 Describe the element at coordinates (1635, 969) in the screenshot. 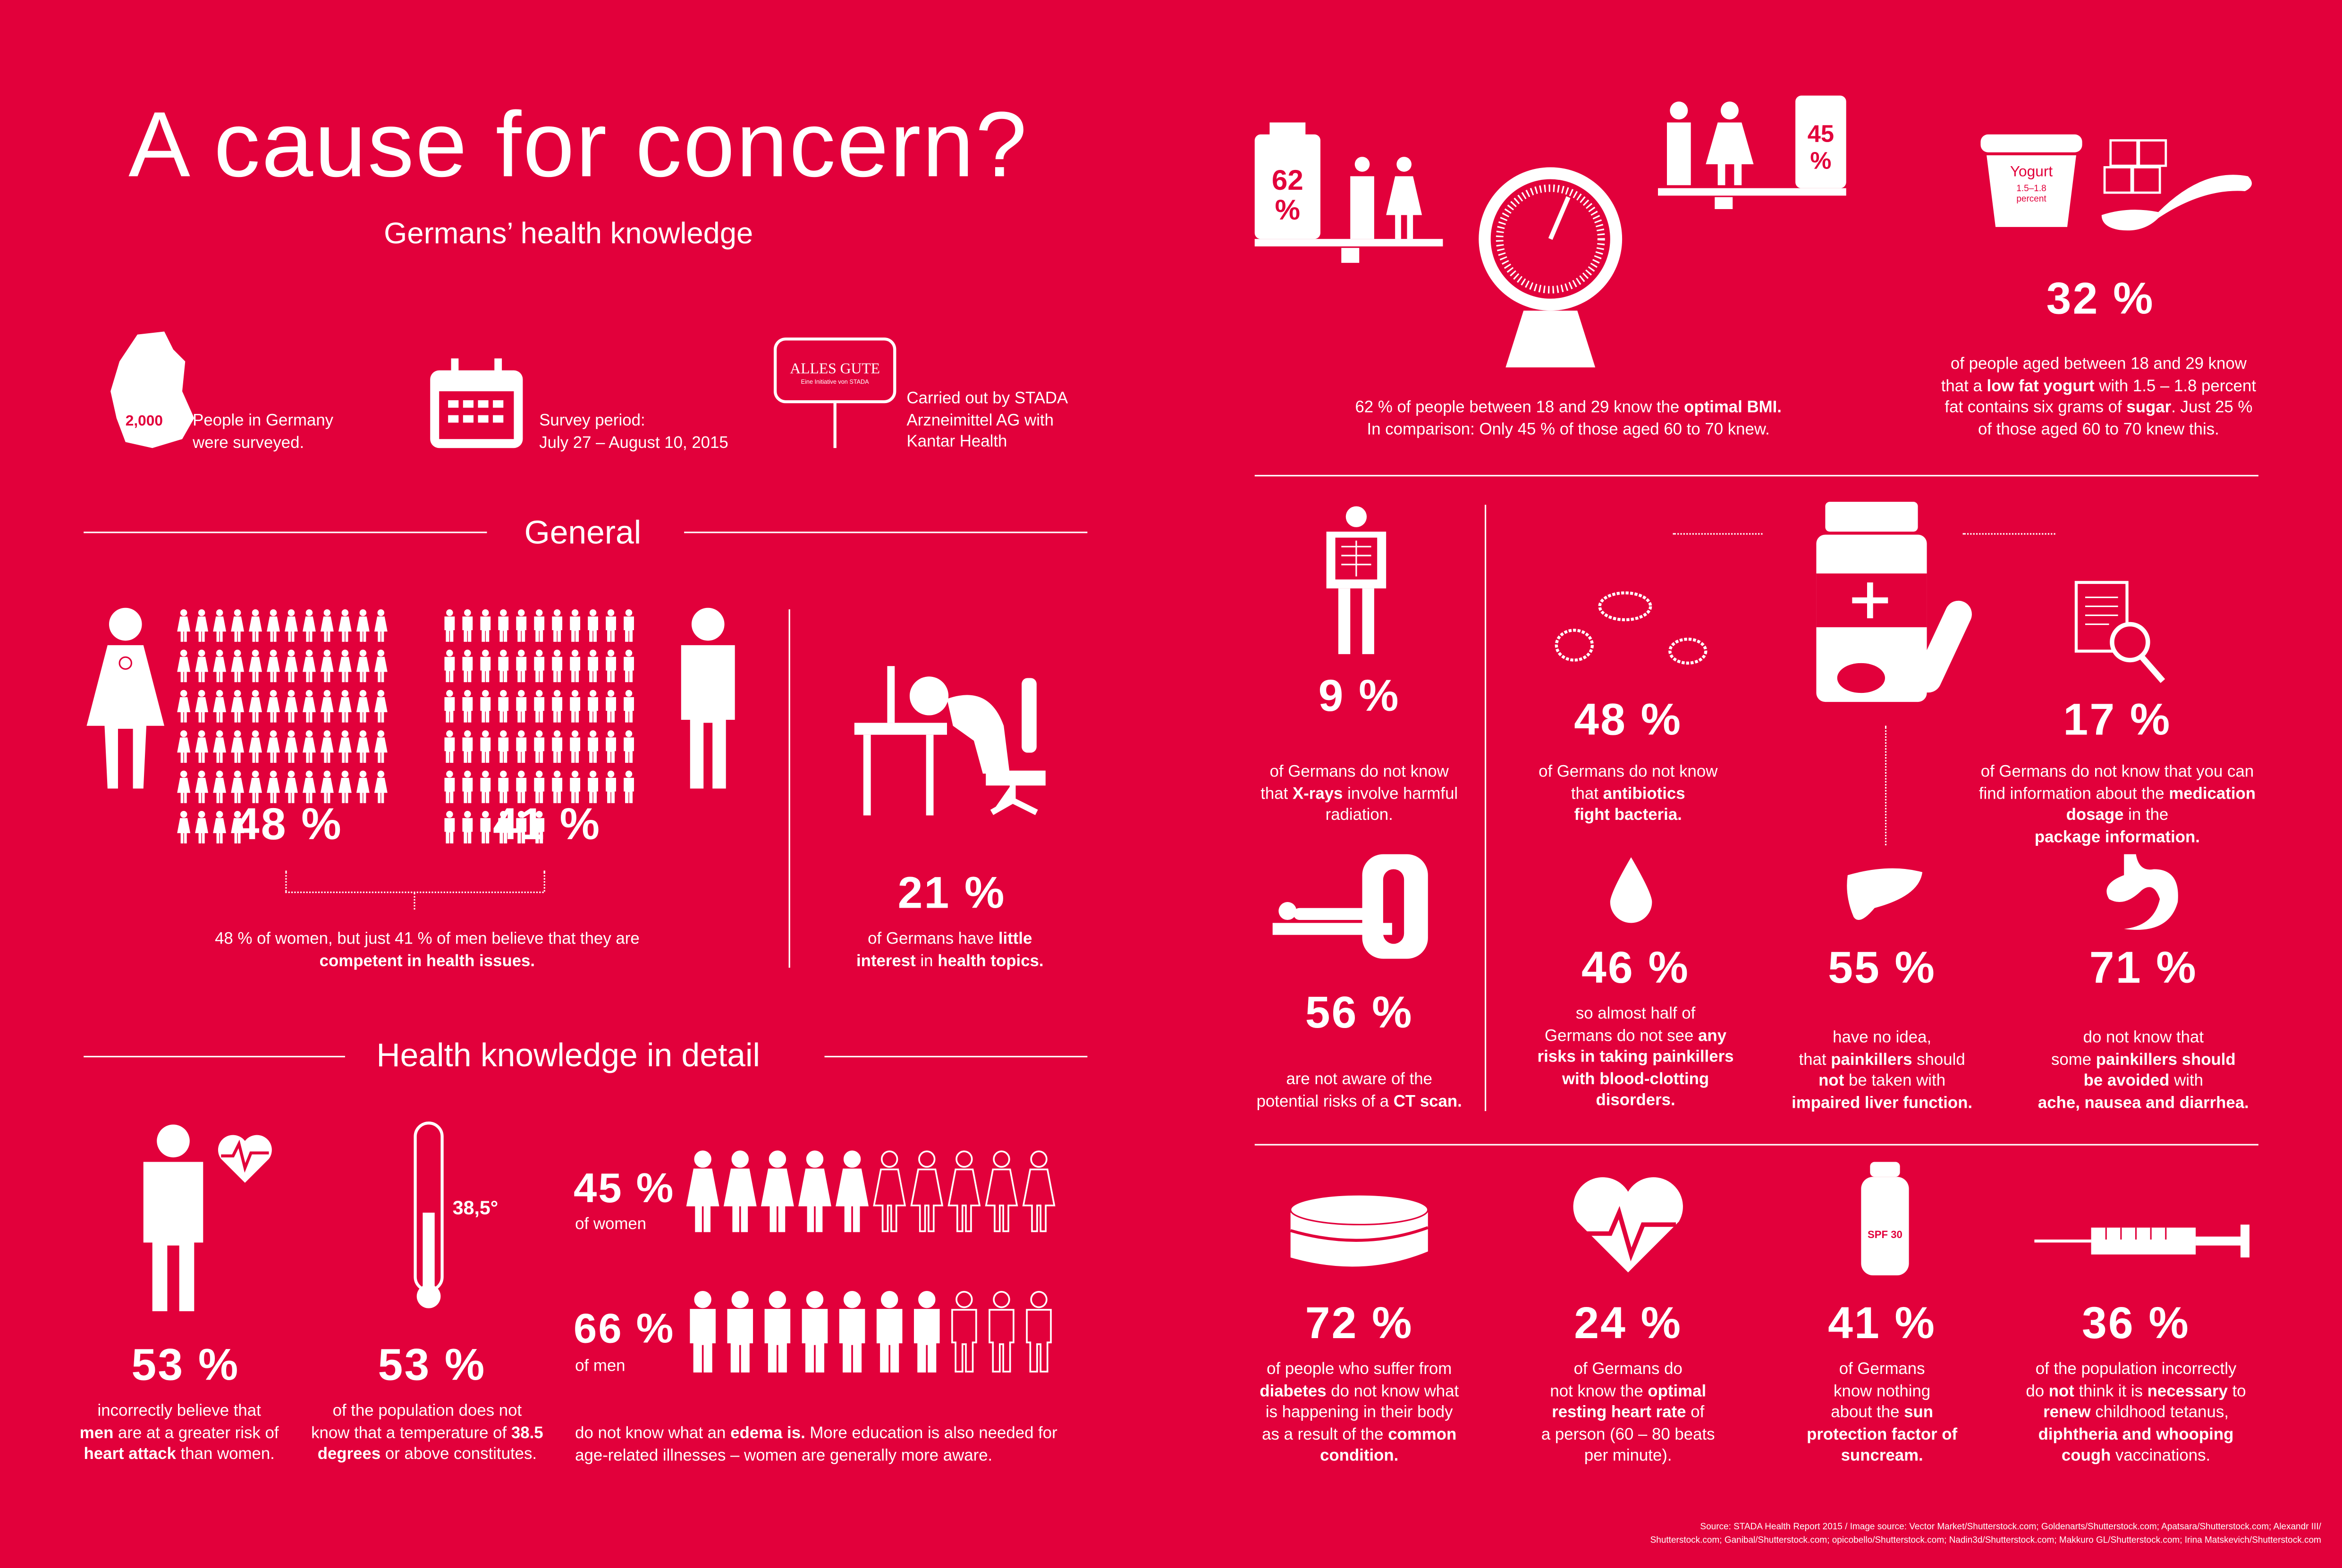

I see `fact-percent: 46 %` at that location.